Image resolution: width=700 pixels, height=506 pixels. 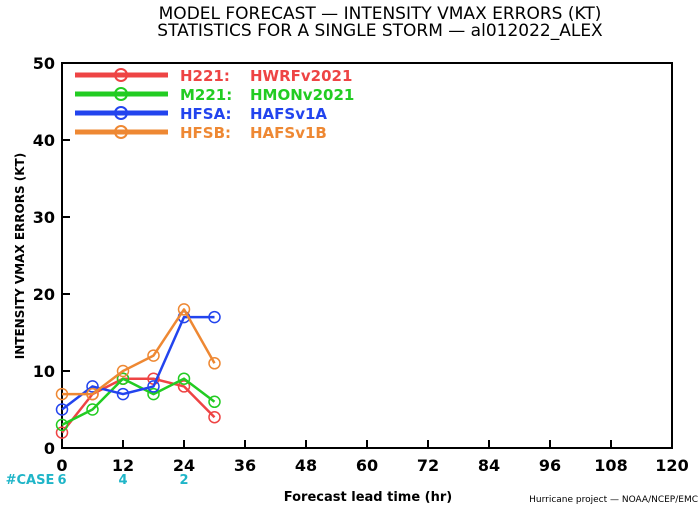 I want to click on legend-item: HFSA: HAFSv1A, so click(x=201, y=114).